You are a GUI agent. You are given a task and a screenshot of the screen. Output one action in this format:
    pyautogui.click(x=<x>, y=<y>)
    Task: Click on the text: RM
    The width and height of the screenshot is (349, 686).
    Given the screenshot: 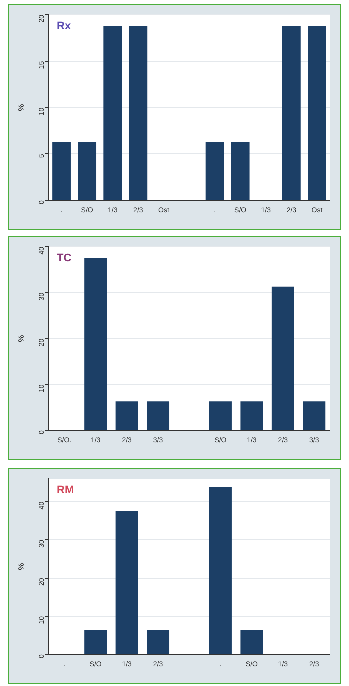 What is the action you would take?
    pyautogui.click(x=65, y=490)
    